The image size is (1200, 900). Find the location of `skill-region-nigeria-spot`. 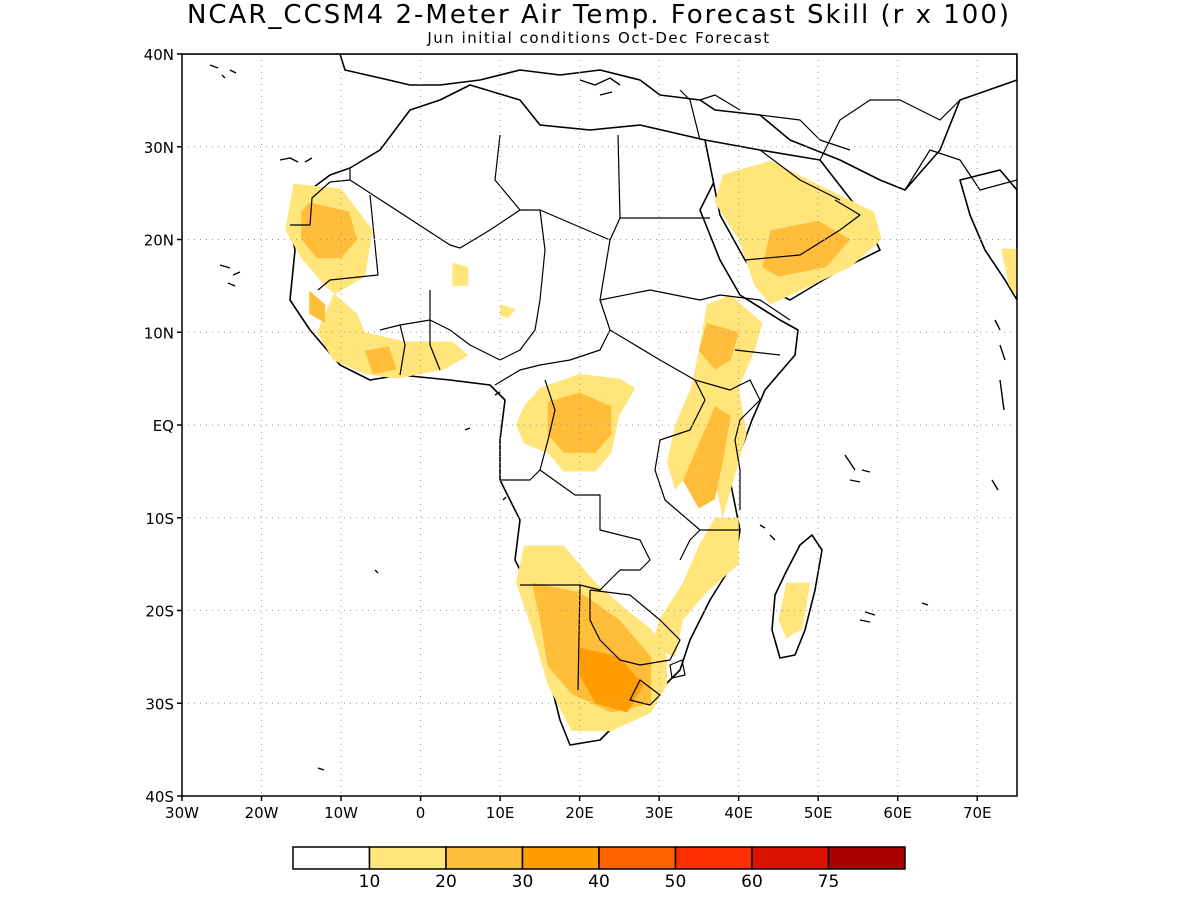

skill-region-nigeria-spot is located at coordinates (508, 311).